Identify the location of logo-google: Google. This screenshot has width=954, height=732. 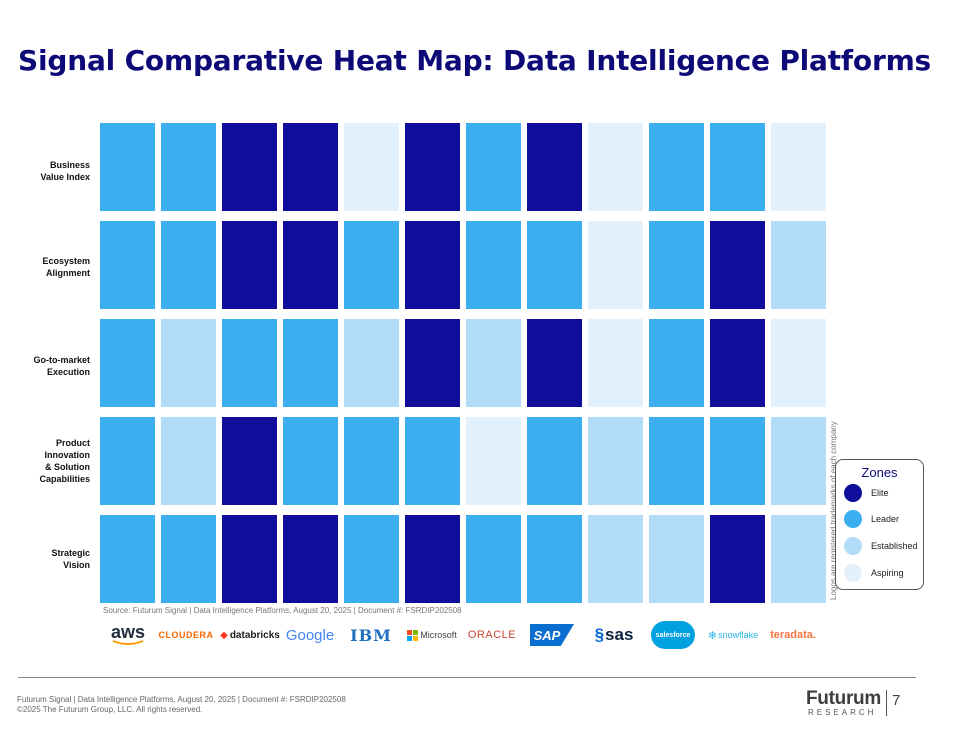
(310, 635).